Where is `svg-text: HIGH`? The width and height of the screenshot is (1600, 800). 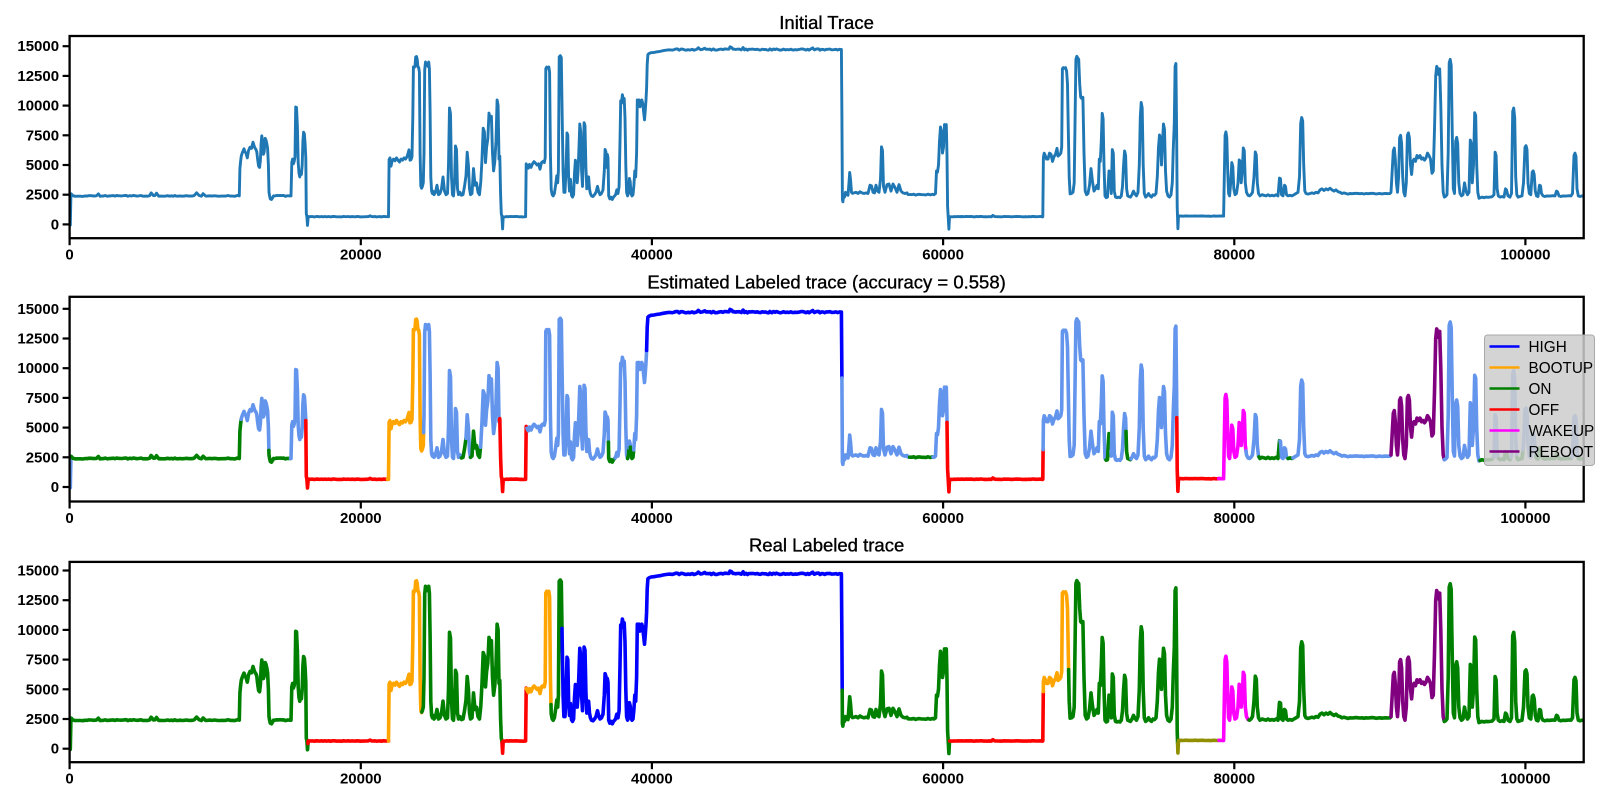
svg-text: HIGH is located at coordinates (1548, 347).